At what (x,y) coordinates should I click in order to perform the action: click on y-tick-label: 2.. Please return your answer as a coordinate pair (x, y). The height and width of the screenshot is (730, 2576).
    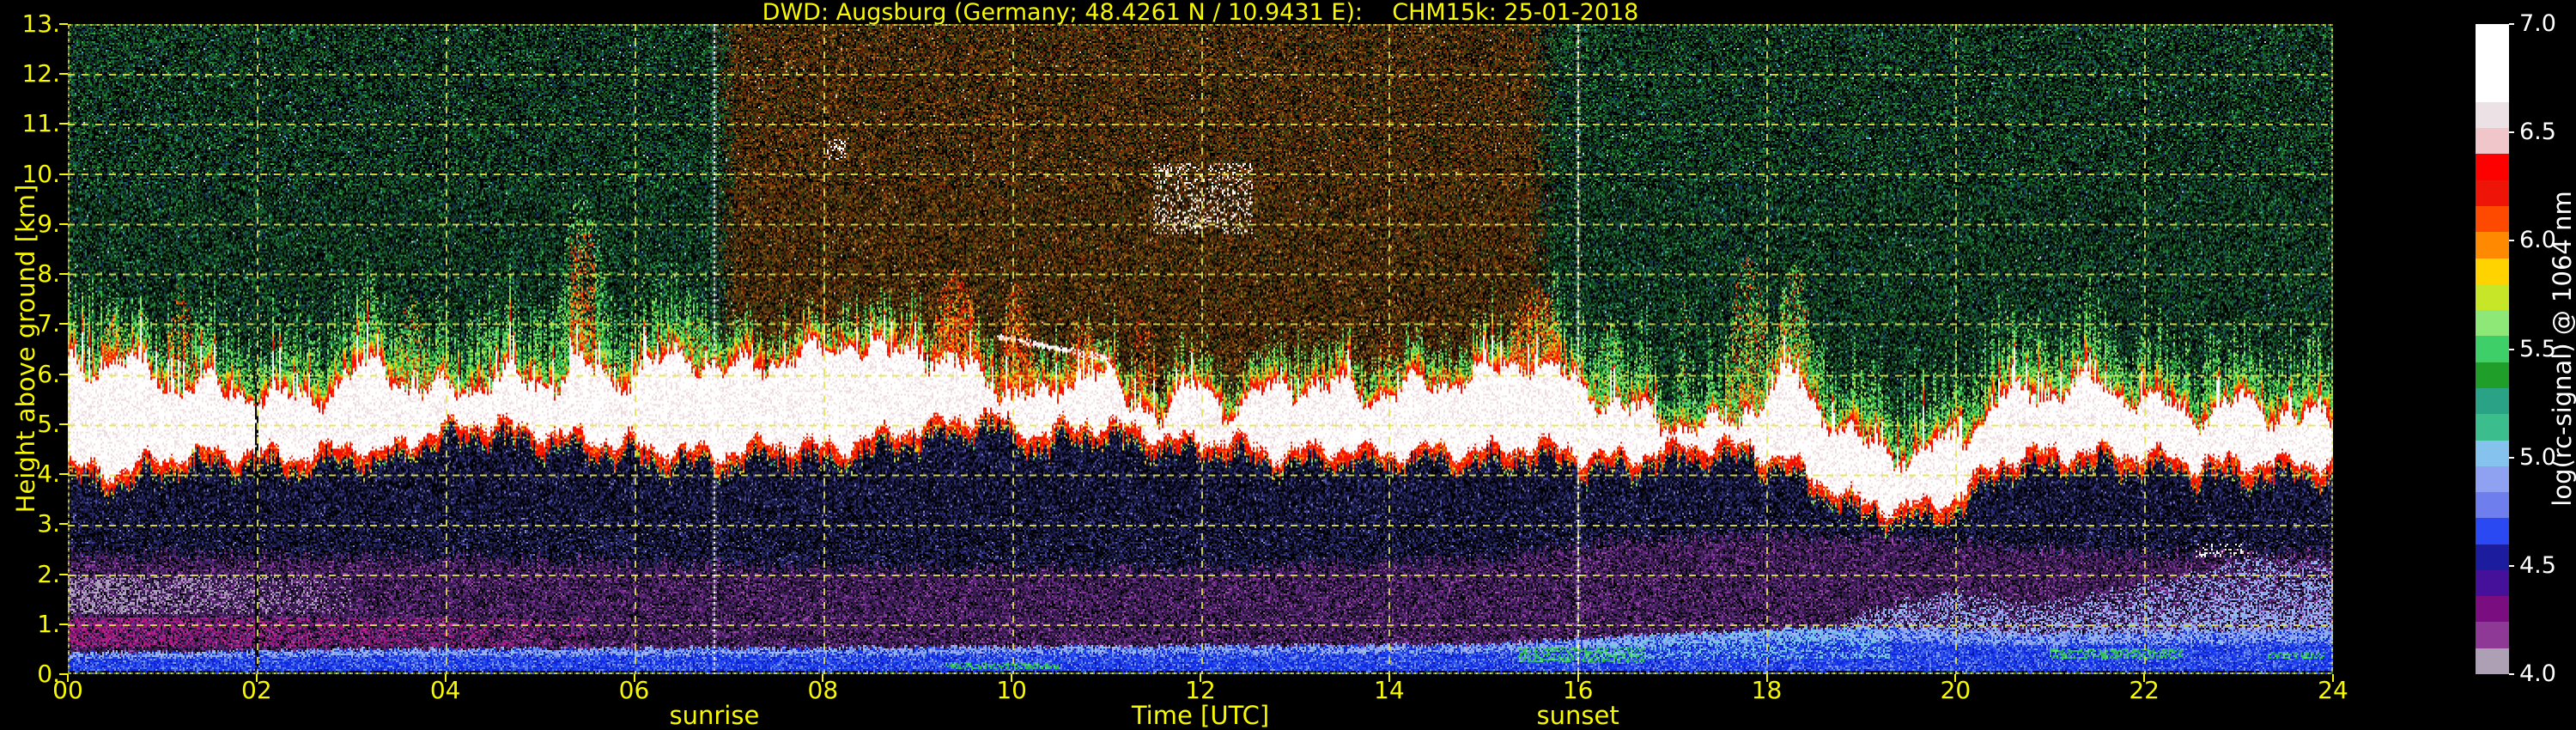
    Looking at the image, I should click on (48, 573).